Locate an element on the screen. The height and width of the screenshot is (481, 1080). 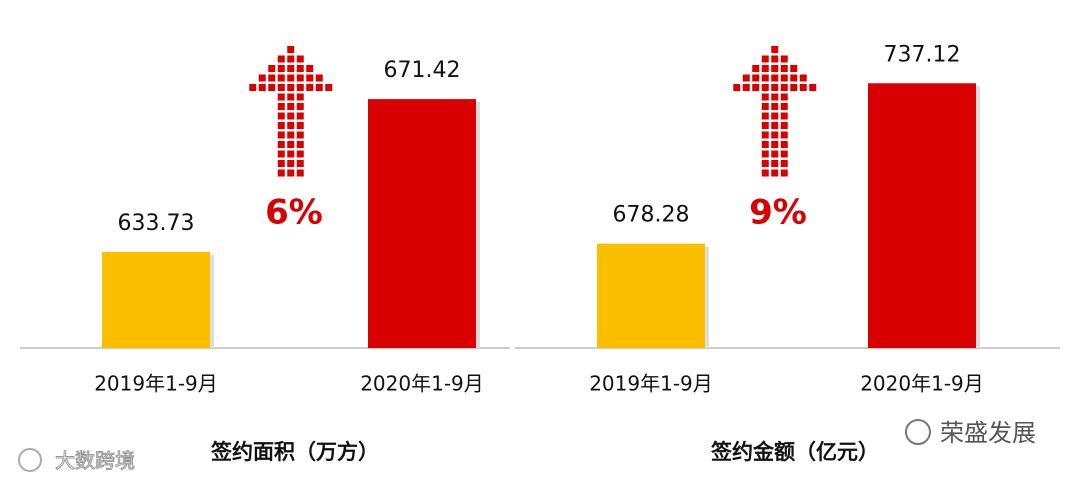
watermark-icon is located at coordinates (918, 432).